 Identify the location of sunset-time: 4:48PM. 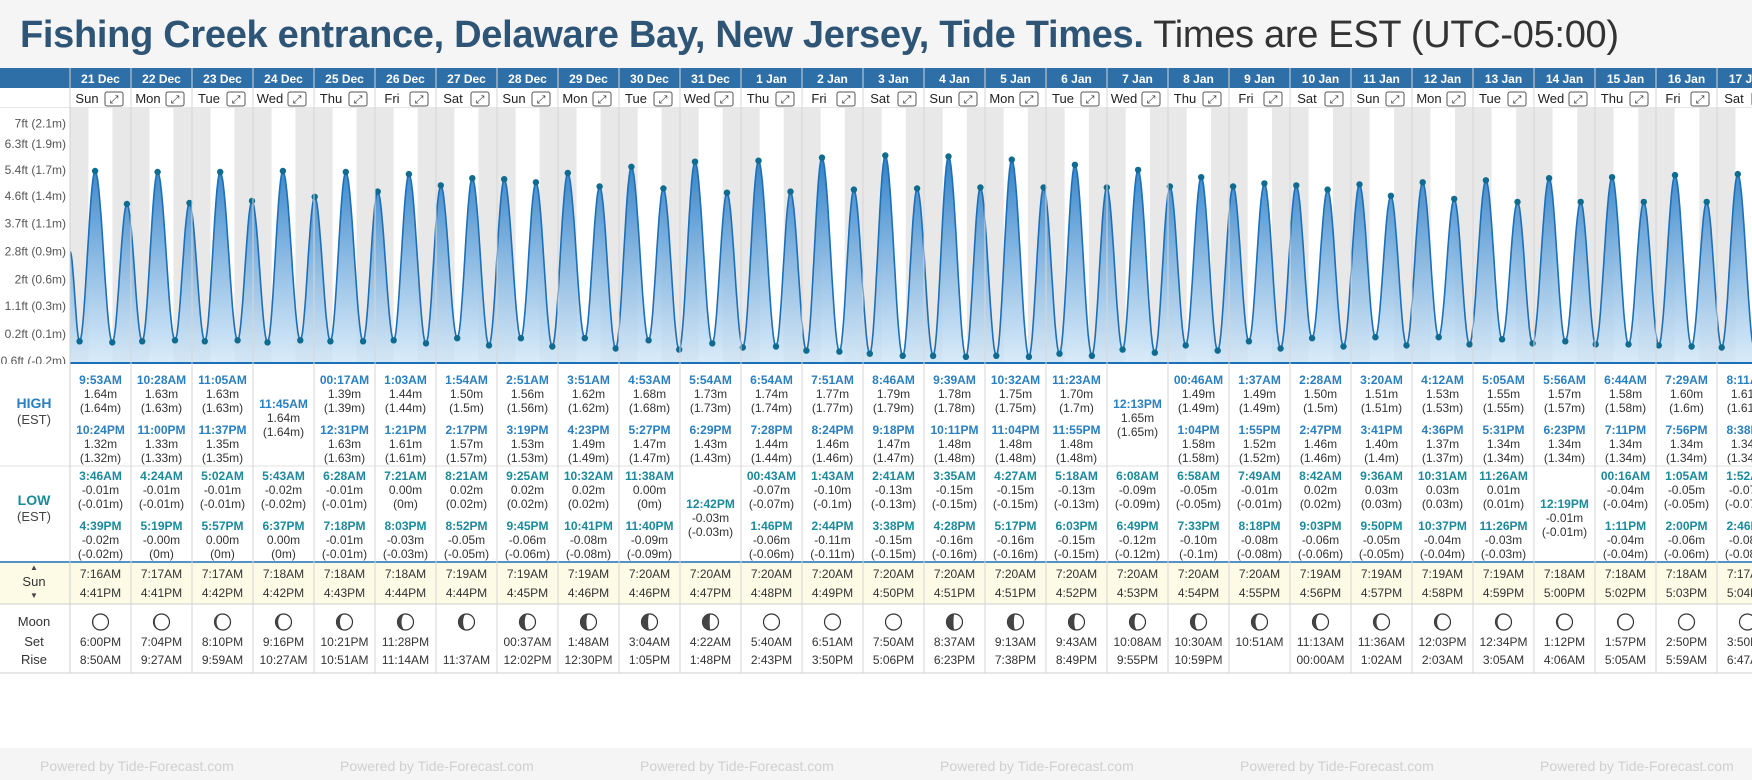
(771, 593).